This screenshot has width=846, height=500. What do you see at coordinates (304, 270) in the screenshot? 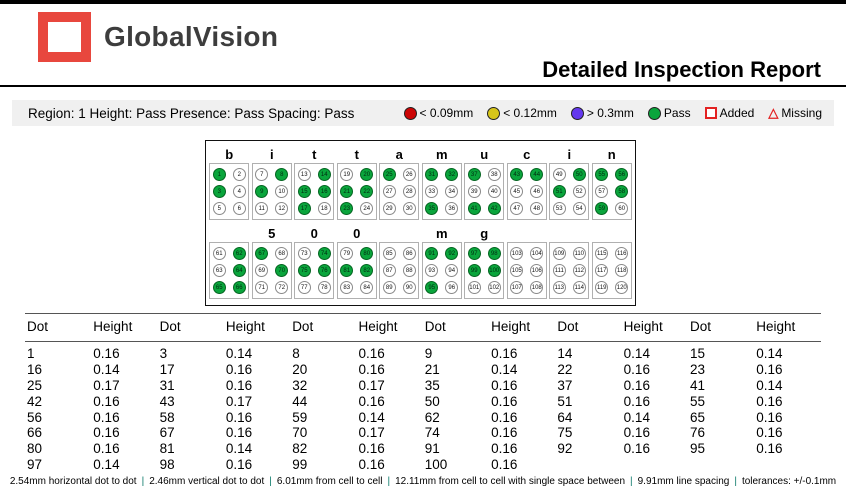
I see `braille-dot-raised: 75` at bounding box center [304, 270].